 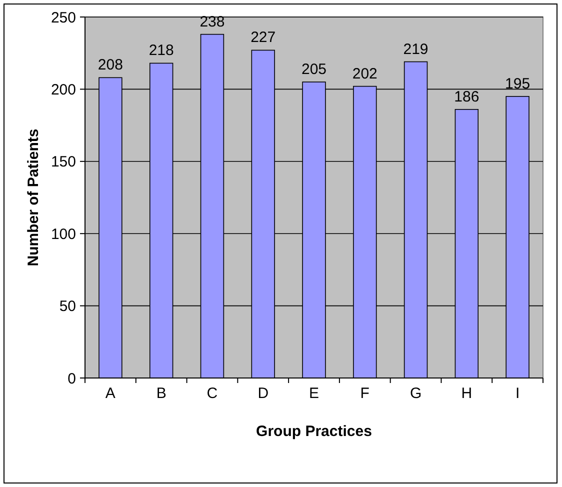 I want to click on data-label: 227, so click(x=263, y=37).